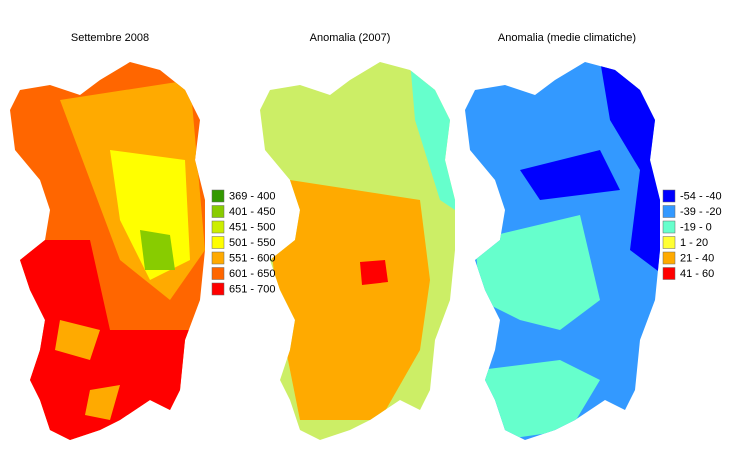 The height and width of the screenshot is (450, 730). I want to click on legend-label: 1 - 20, so click(694, 243).